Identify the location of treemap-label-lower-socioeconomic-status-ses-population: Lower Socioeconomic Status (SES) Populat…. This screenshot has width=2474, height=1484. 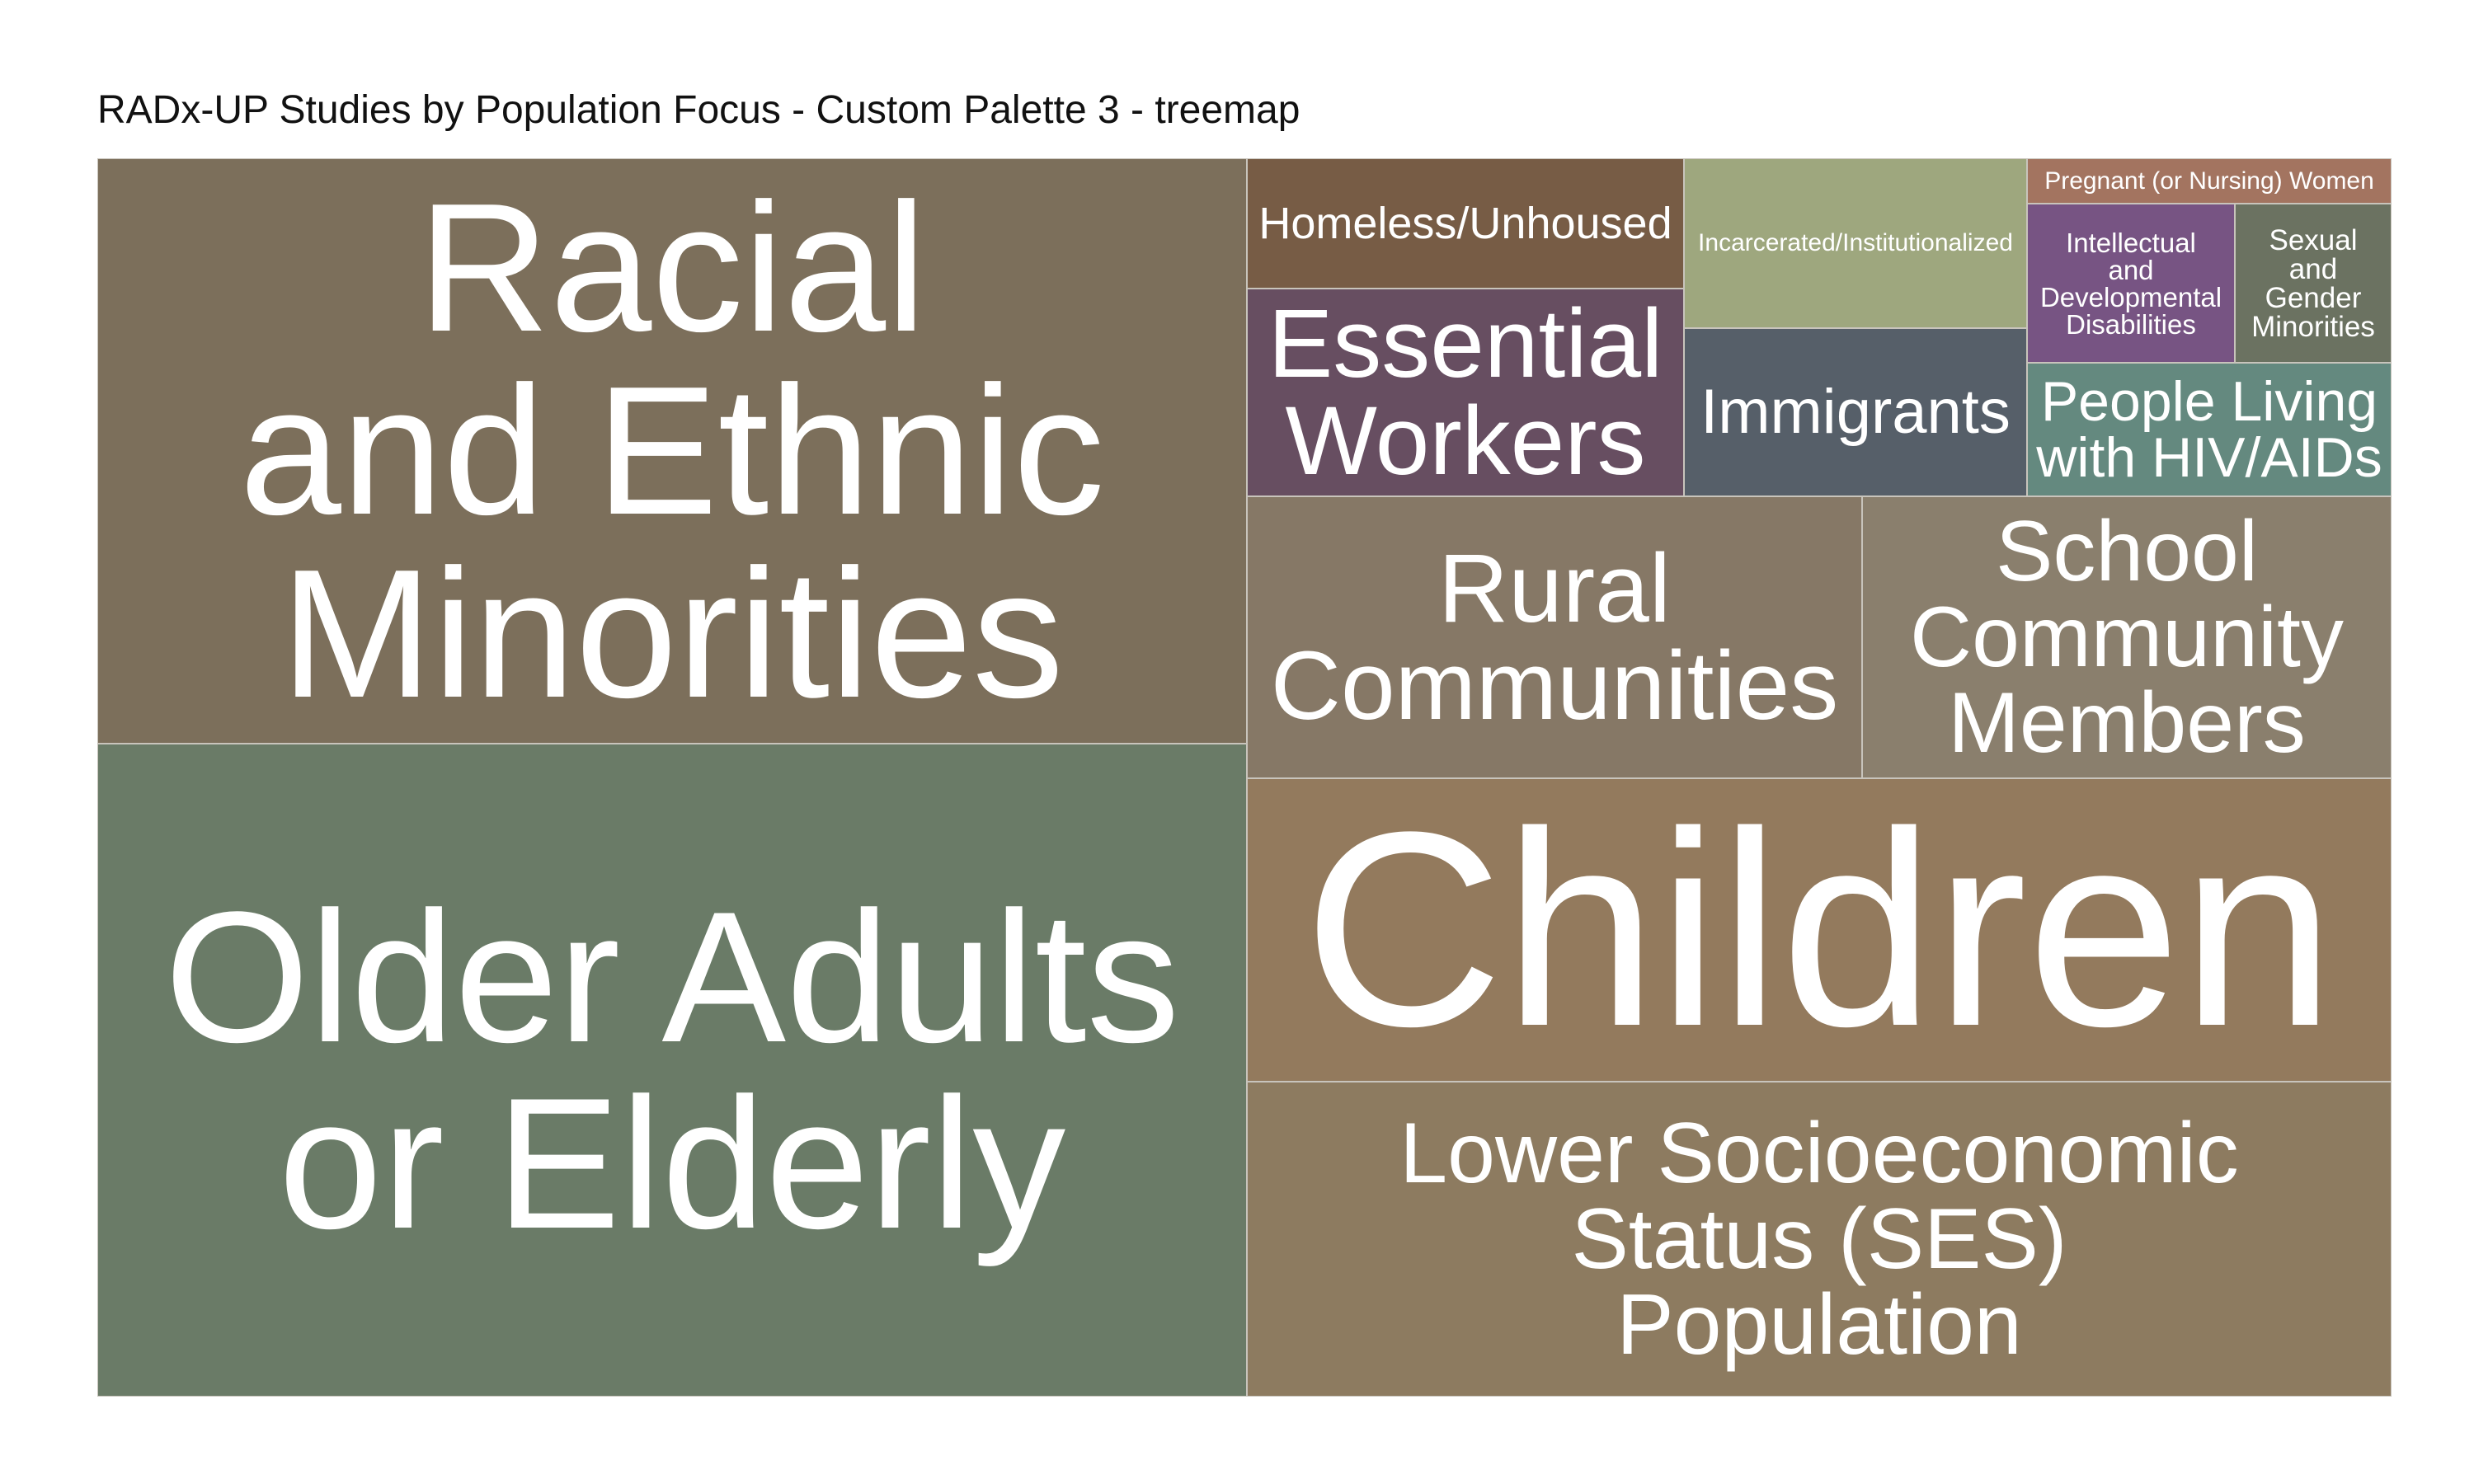
(1819, 1239).